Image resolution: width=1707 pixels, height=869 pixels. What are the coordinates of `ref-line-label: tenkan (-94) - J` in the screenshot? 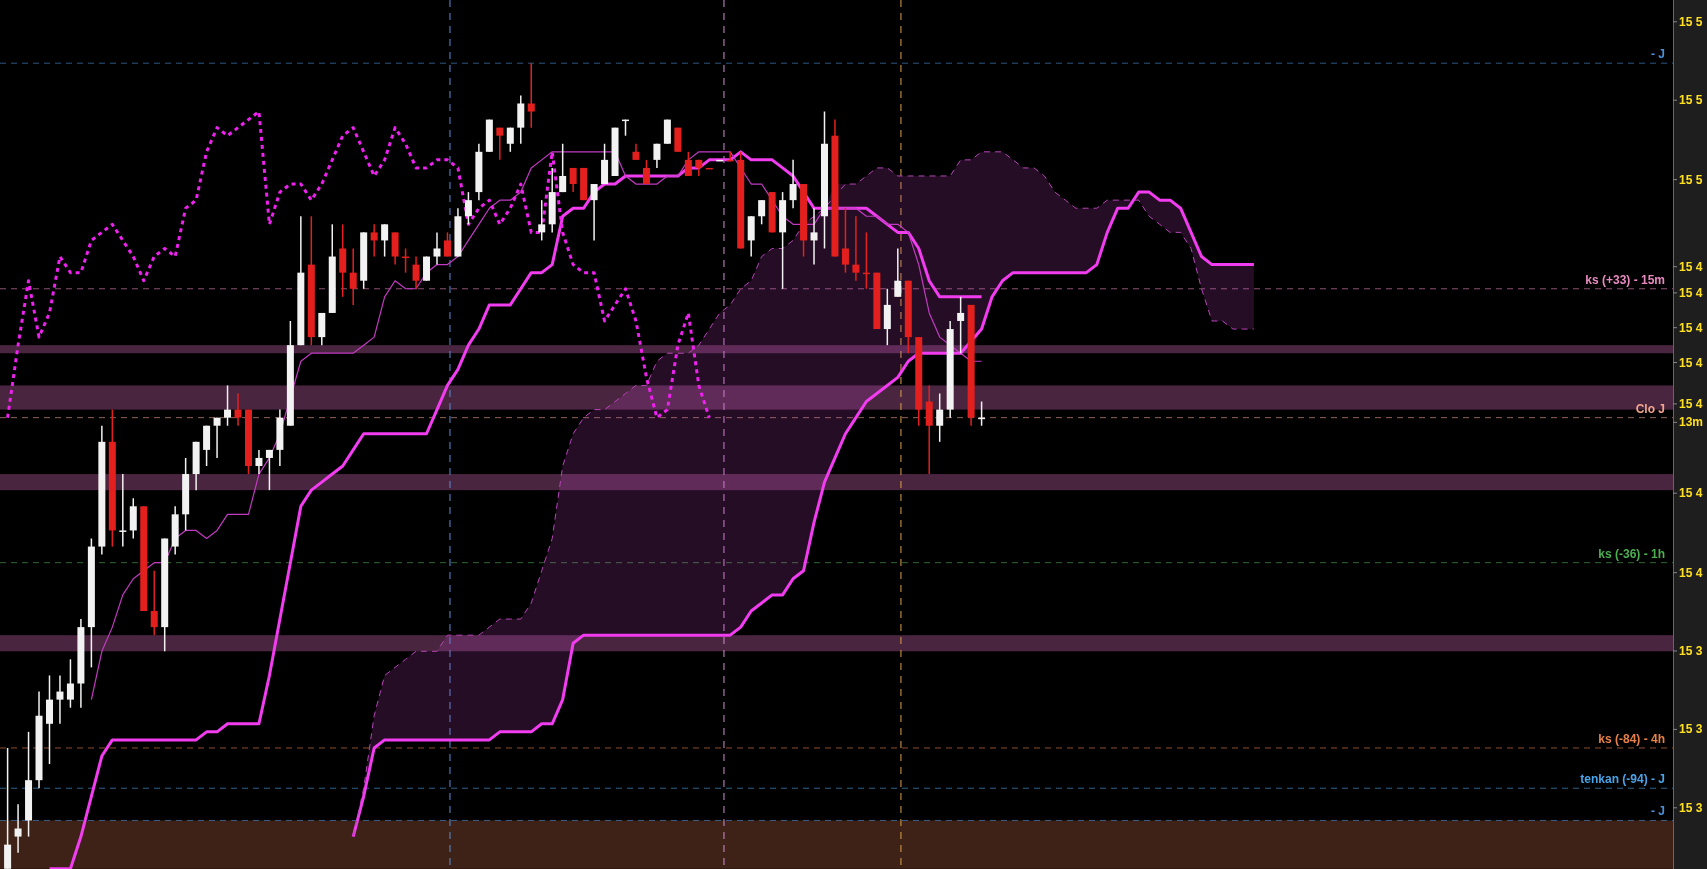 It's located at (1622, 779).